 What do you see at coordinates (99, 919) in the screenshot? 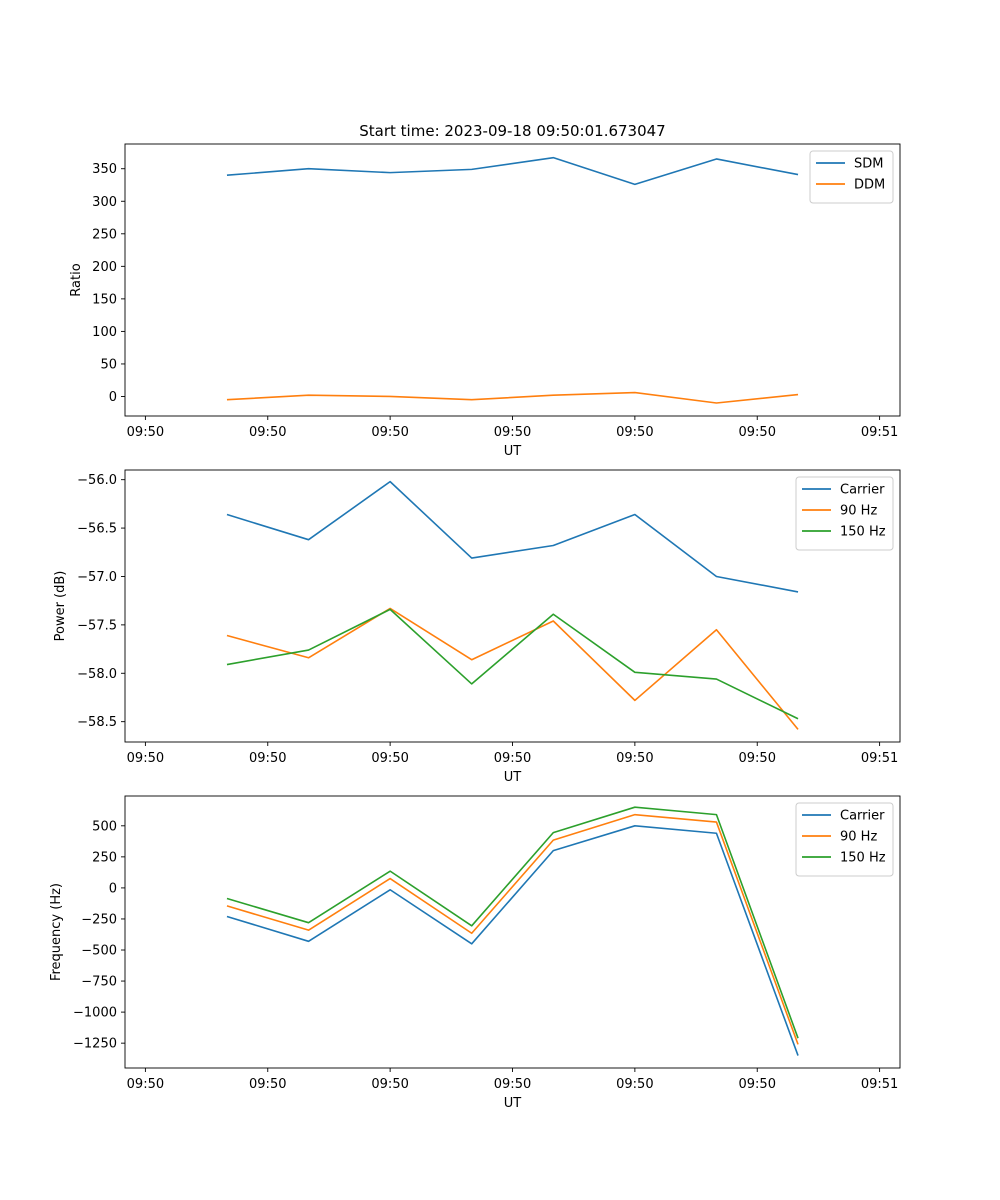
I see `y-tick-label: −250` at bounding box center [99, 919].